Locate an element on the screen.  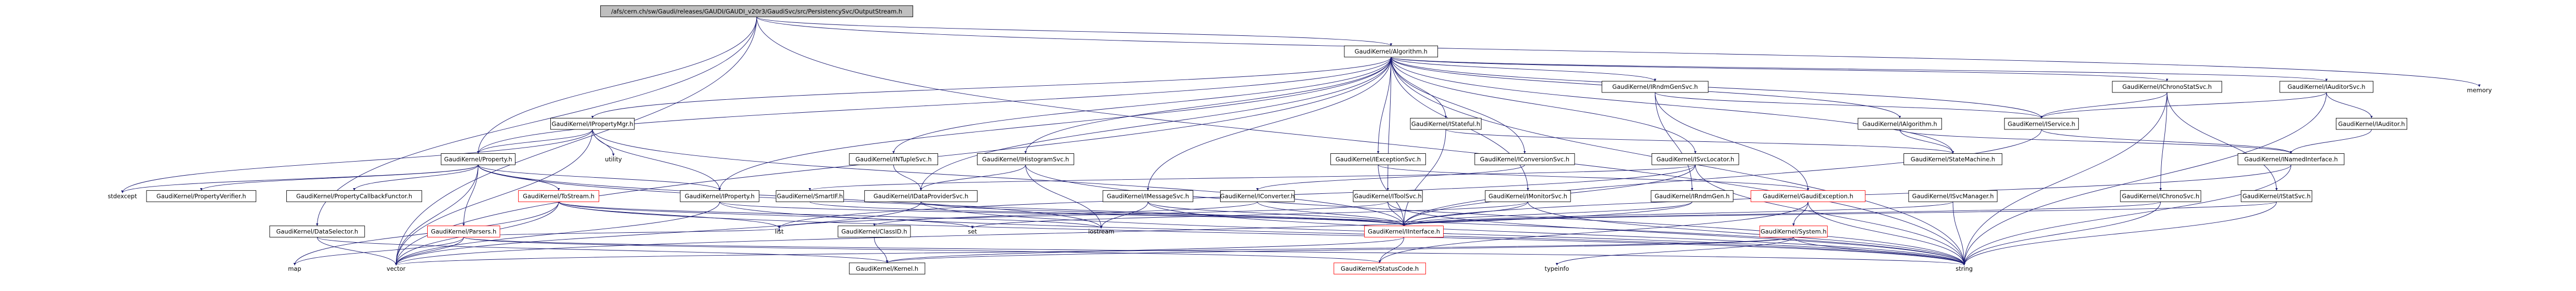
node-label: GaudiKernel/ToStream.h is located at coordinates (559, 196).